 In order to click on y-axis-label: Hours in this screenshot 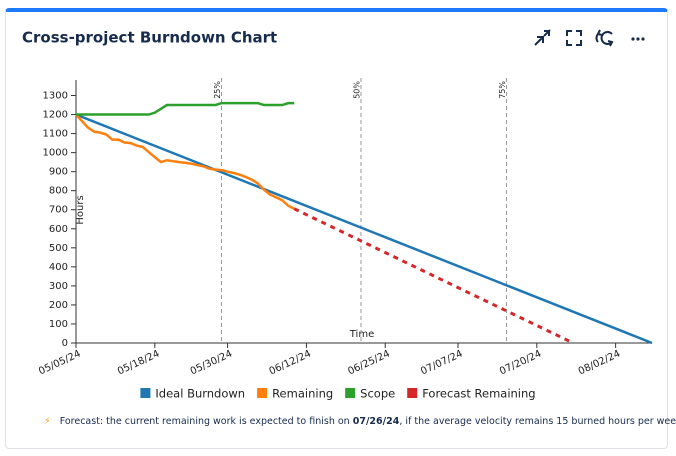, I will do `click(80, 209)`.